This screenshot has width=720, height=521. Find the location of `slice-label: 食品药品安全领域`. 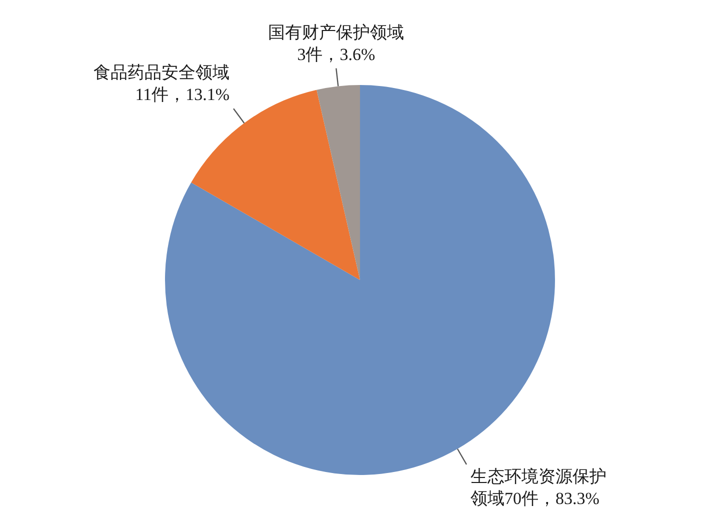

slice-label: 食品药品安全领域 is located at coordinates (162, 72).